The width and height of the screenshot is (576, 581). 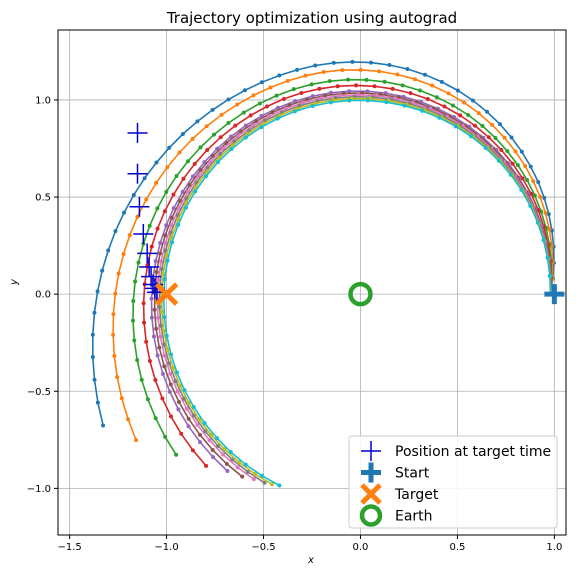 What do you see at coordinates (453, 482) in the screenshot?
I see `legend: Position at target time Start Target Earth` at bounding box center [453, 482].